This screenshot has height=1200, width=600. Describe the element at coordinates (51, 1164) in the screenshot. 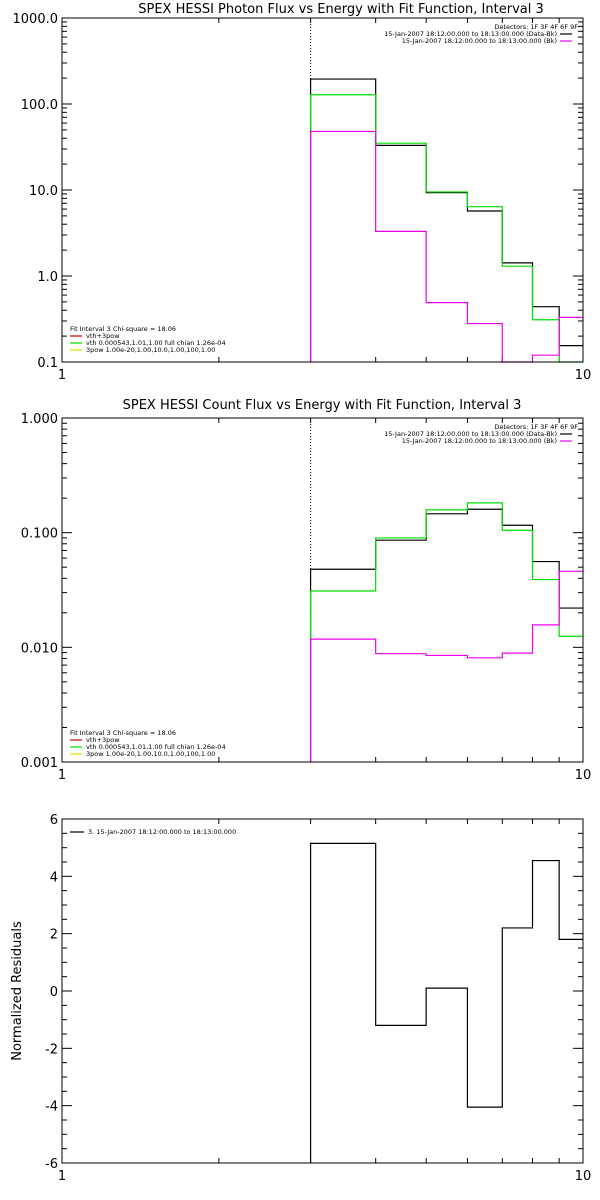

I see `residuals-y-tick-label: -6` at that location.